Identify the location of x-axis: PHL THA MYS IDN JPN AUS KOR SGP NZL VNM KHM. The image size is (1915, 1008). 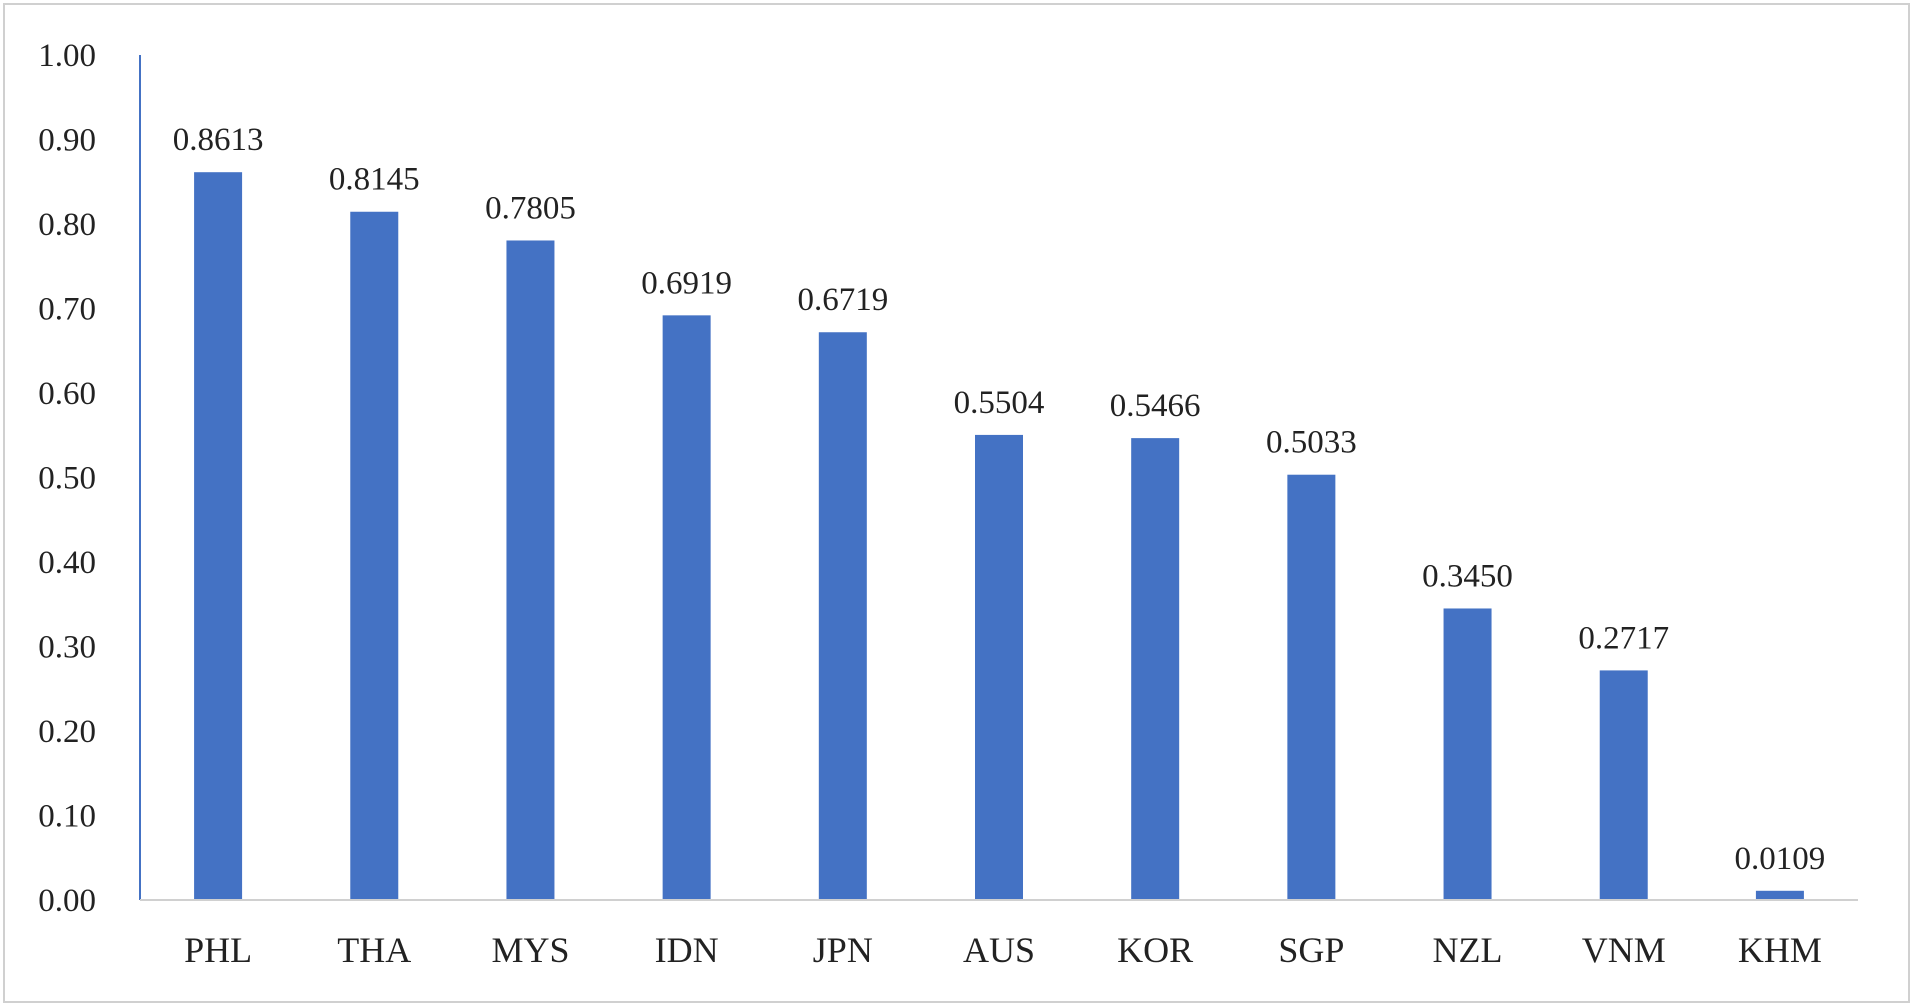
(999, 934).